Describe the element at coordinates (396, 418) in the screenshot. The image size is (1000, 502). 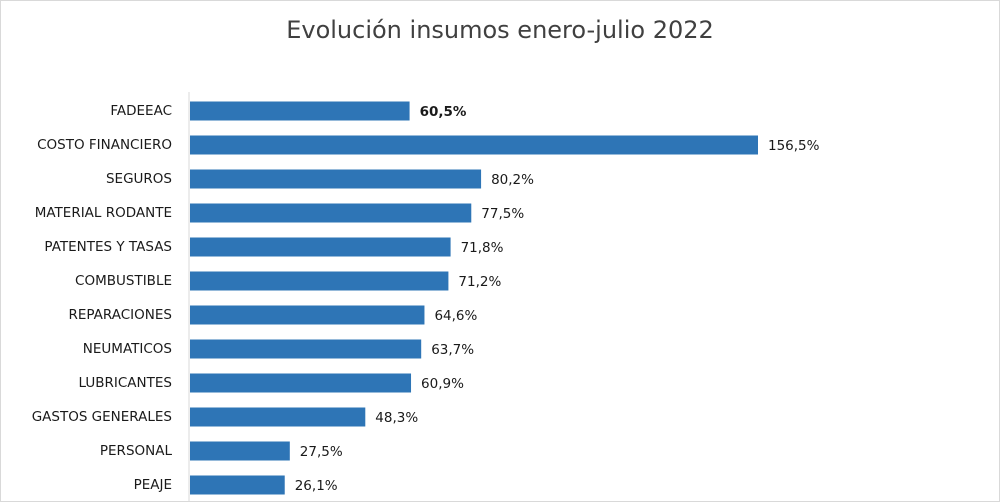
I see `value-label: 48,3%` at that location.